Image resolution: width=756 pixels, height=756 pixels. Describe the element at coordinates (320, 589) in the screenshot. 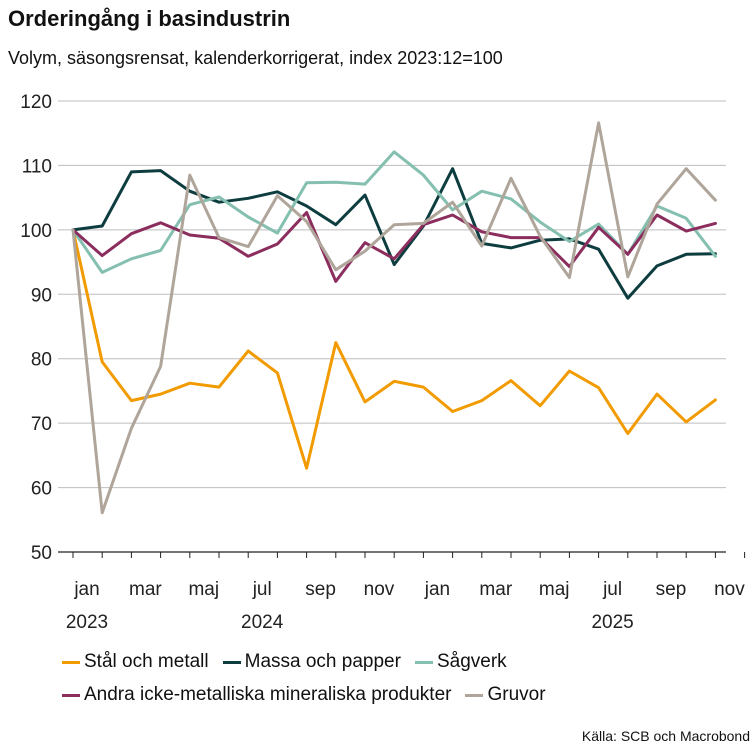

I see `x-tick-label-4: sep` at that location.